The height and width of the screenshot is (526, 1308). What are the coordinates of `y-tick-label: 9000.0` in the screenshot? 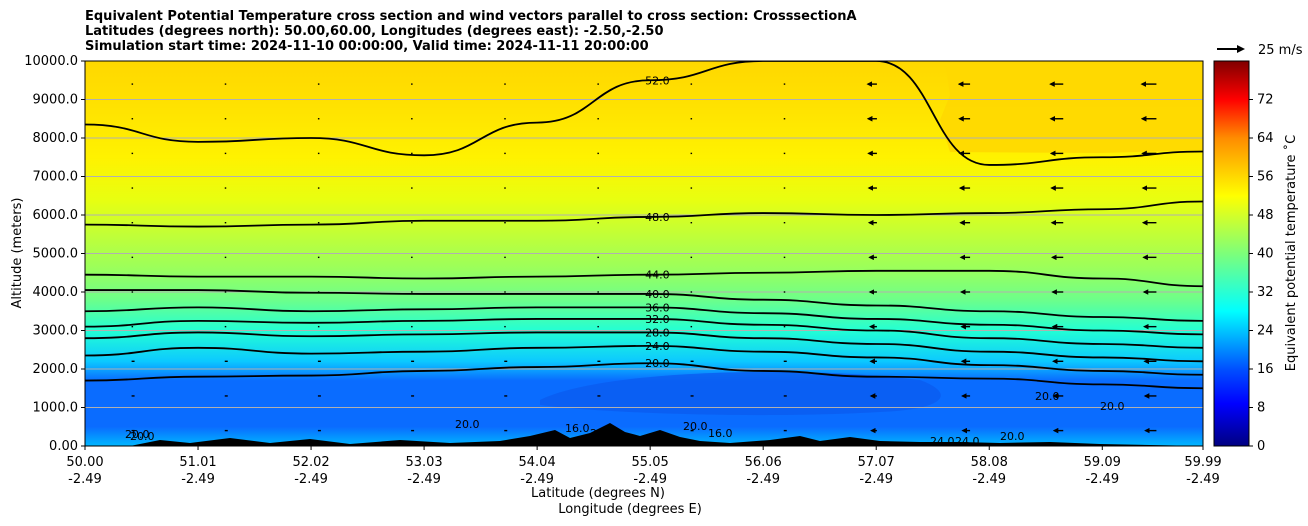 It's located at (56, 100).